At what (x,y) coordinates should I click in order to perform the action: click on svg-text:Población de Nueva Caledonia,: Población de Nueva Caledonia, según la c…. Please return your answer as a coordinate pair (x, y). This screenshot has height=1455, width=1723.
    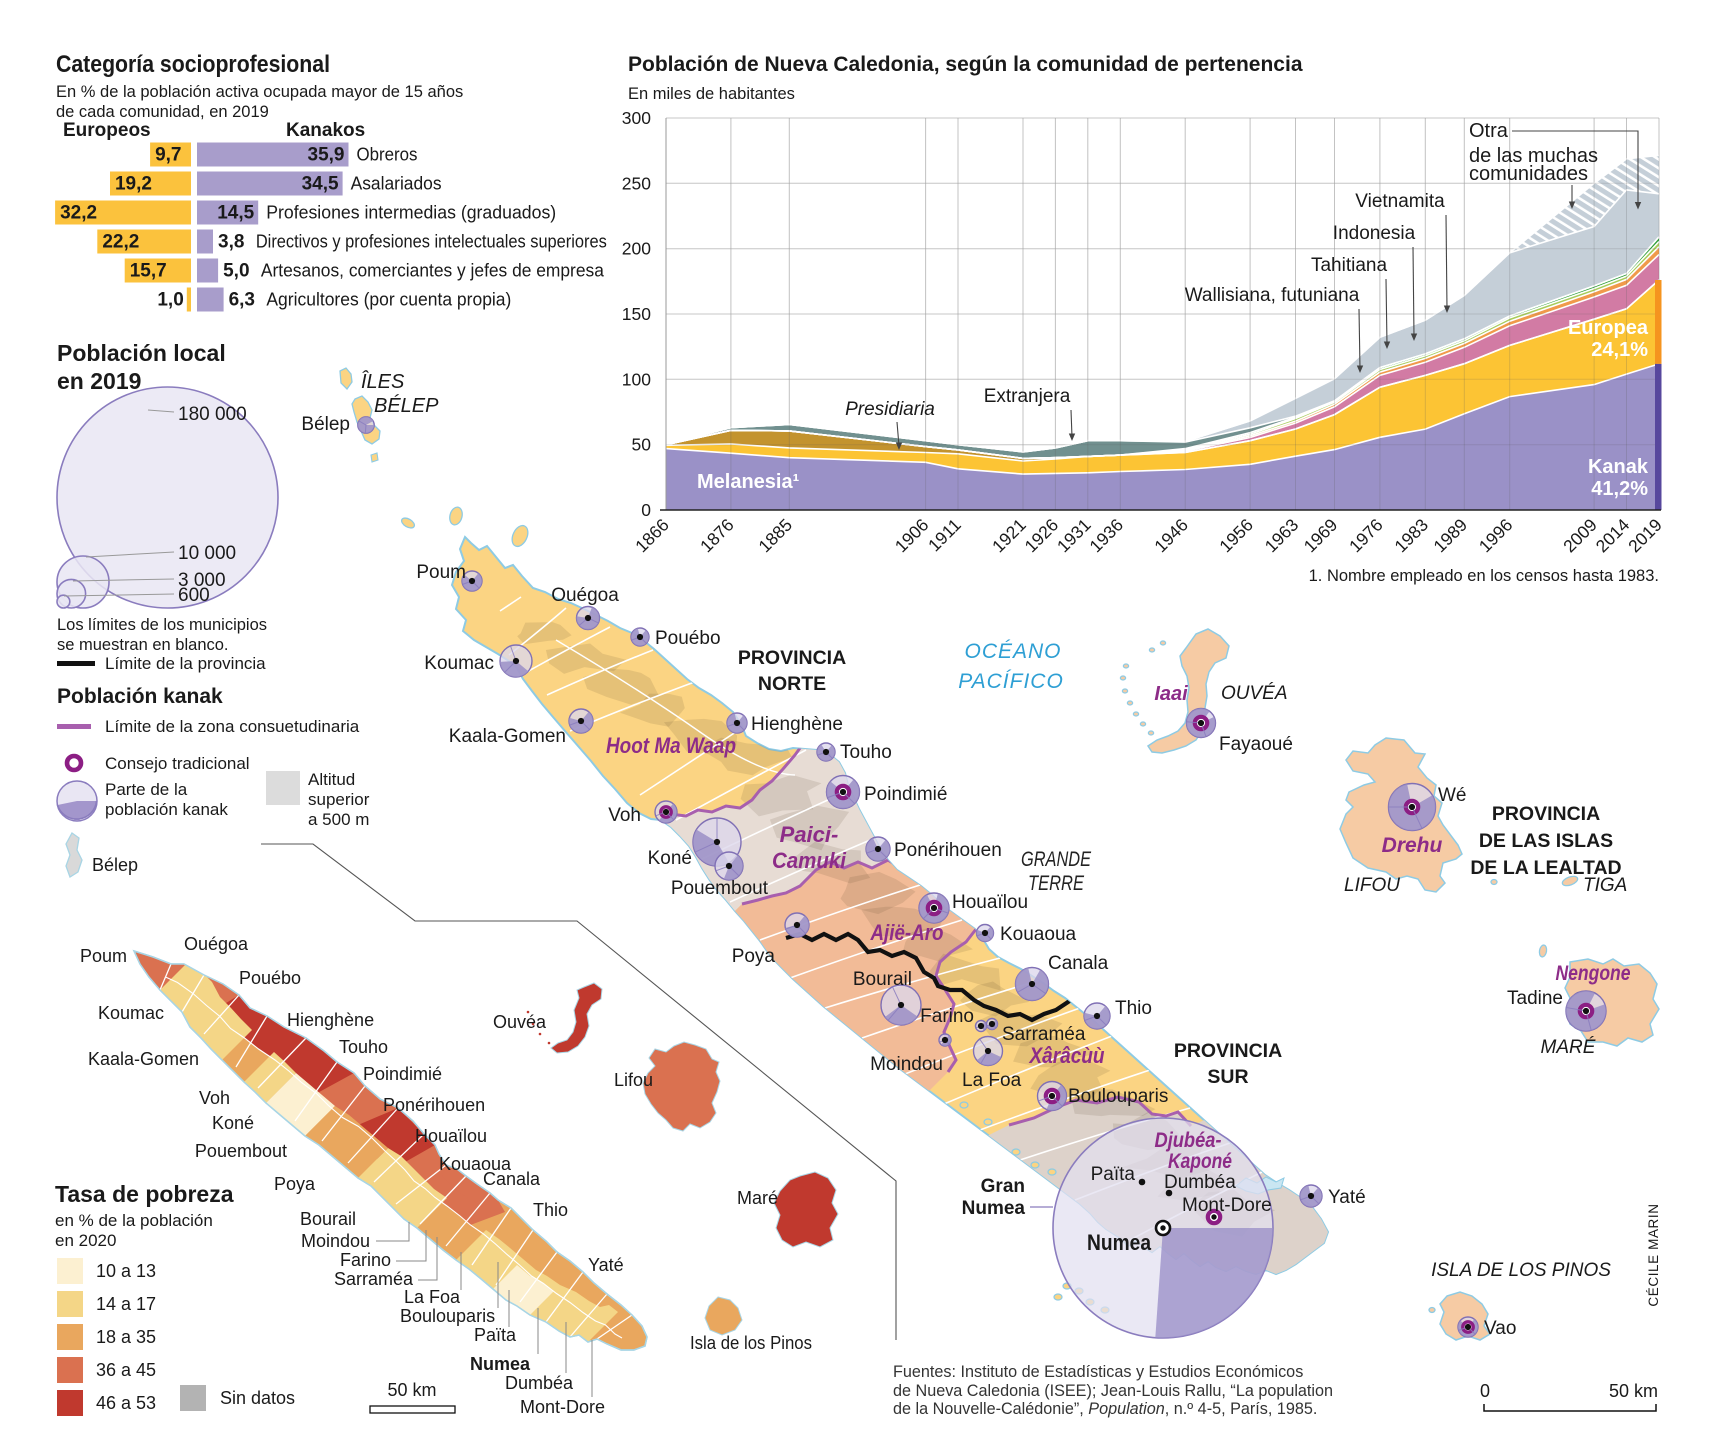
    Looking at the image, I should click on (965, 64).